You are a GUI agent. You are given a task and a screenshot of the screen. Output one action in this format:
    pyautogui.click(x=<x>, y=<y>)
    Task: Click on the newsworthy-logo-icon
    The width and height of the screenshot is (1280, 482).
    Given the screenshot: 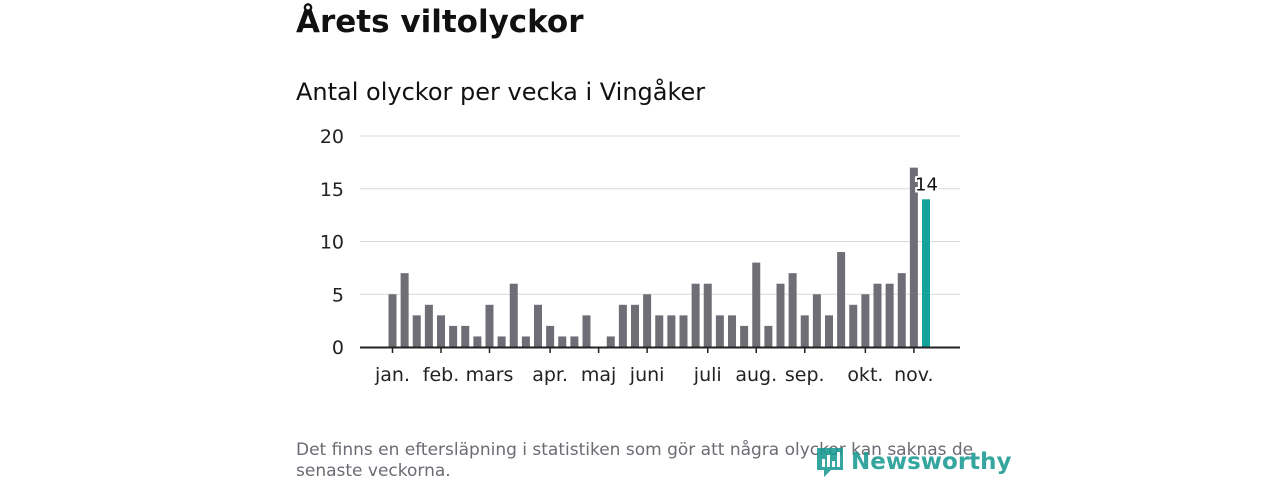 What is the action you would take?
    pyautogui.click(x=830, y=462)
    